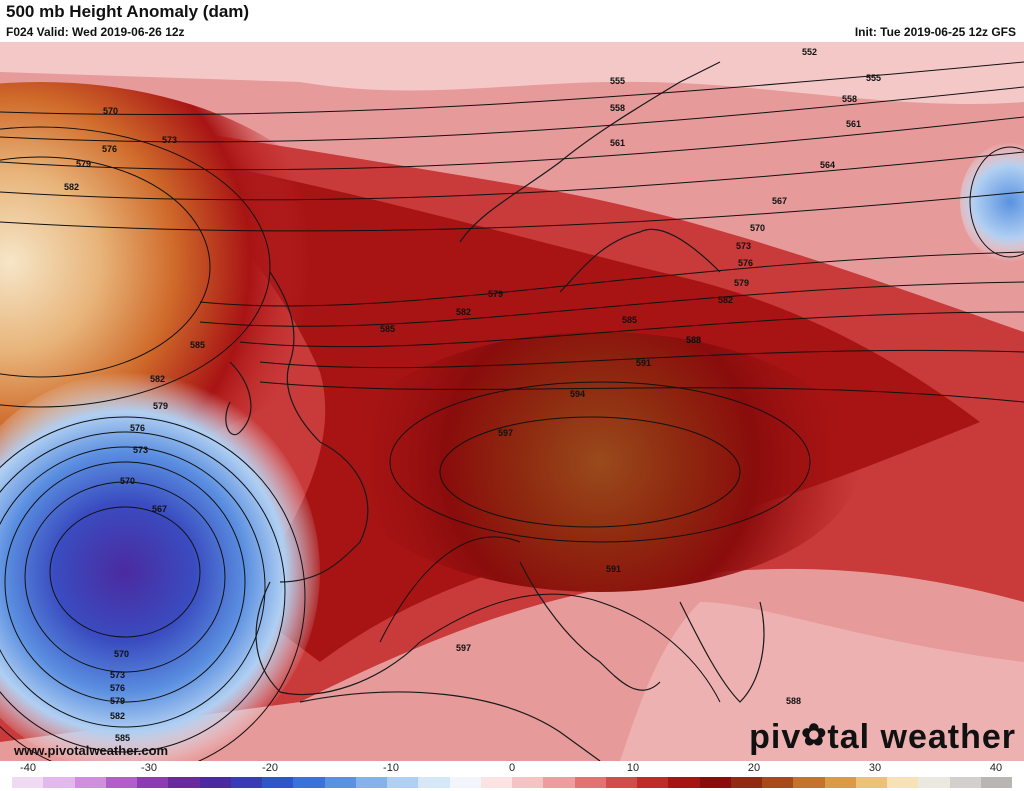 The height and width of the screenshot is (791, 1024). Describe the element at coordinates (338, 638) in the screenshot. I see `iberia-coast` at that location.